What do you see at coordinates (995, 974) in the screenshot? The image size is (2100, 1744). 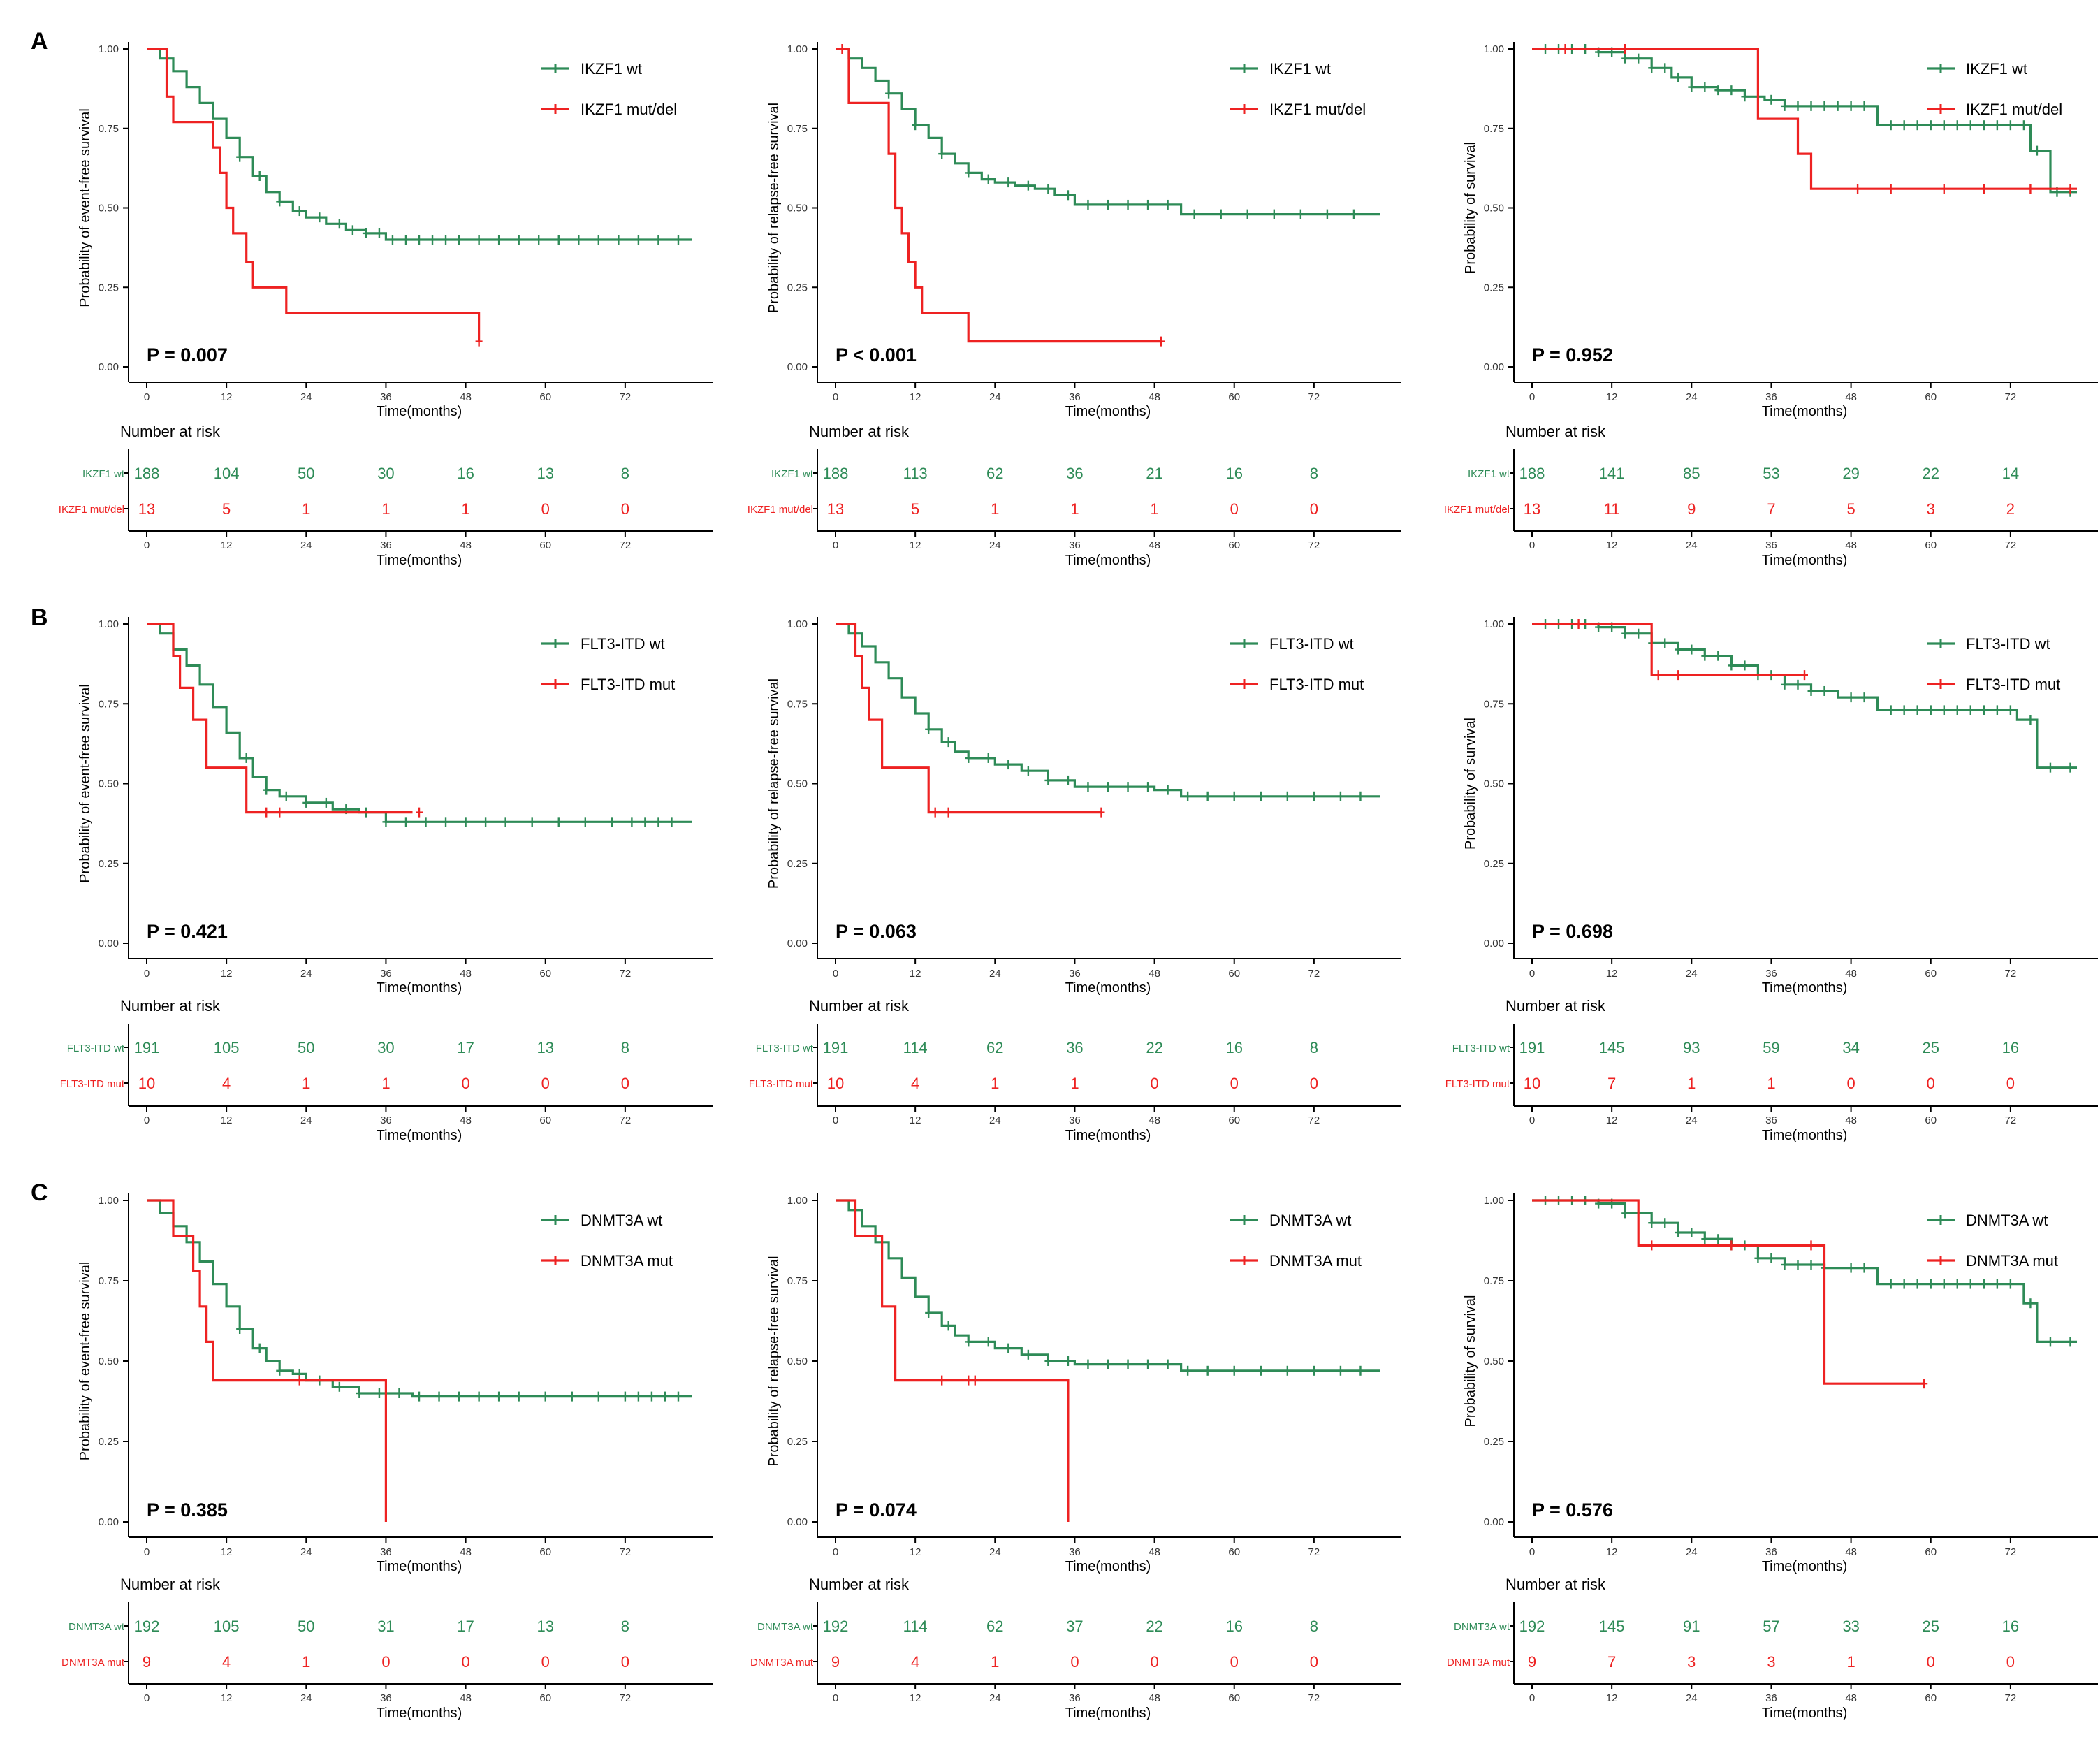 I see `x-tick-label: 24` at bounding box center [995, 974].